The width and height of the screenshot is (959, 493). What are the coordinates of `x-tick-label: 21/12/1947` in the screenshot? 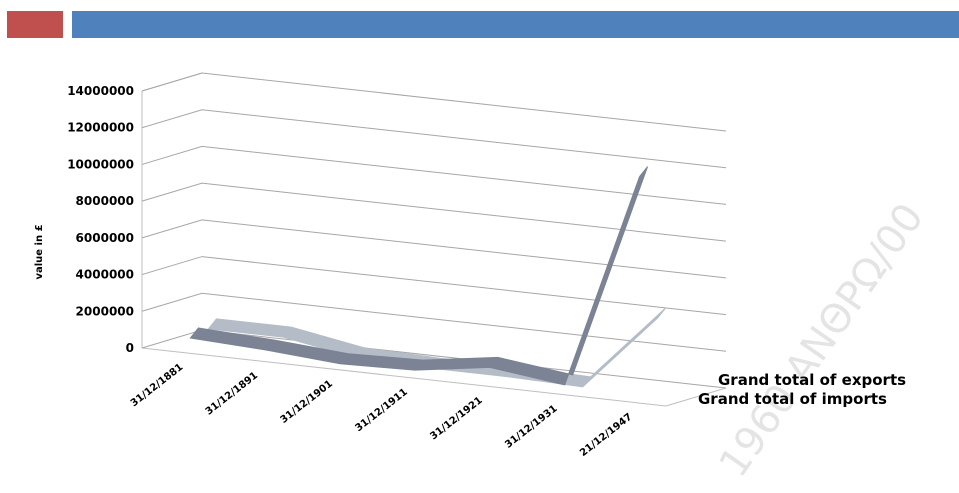 It's located at (606, 435).